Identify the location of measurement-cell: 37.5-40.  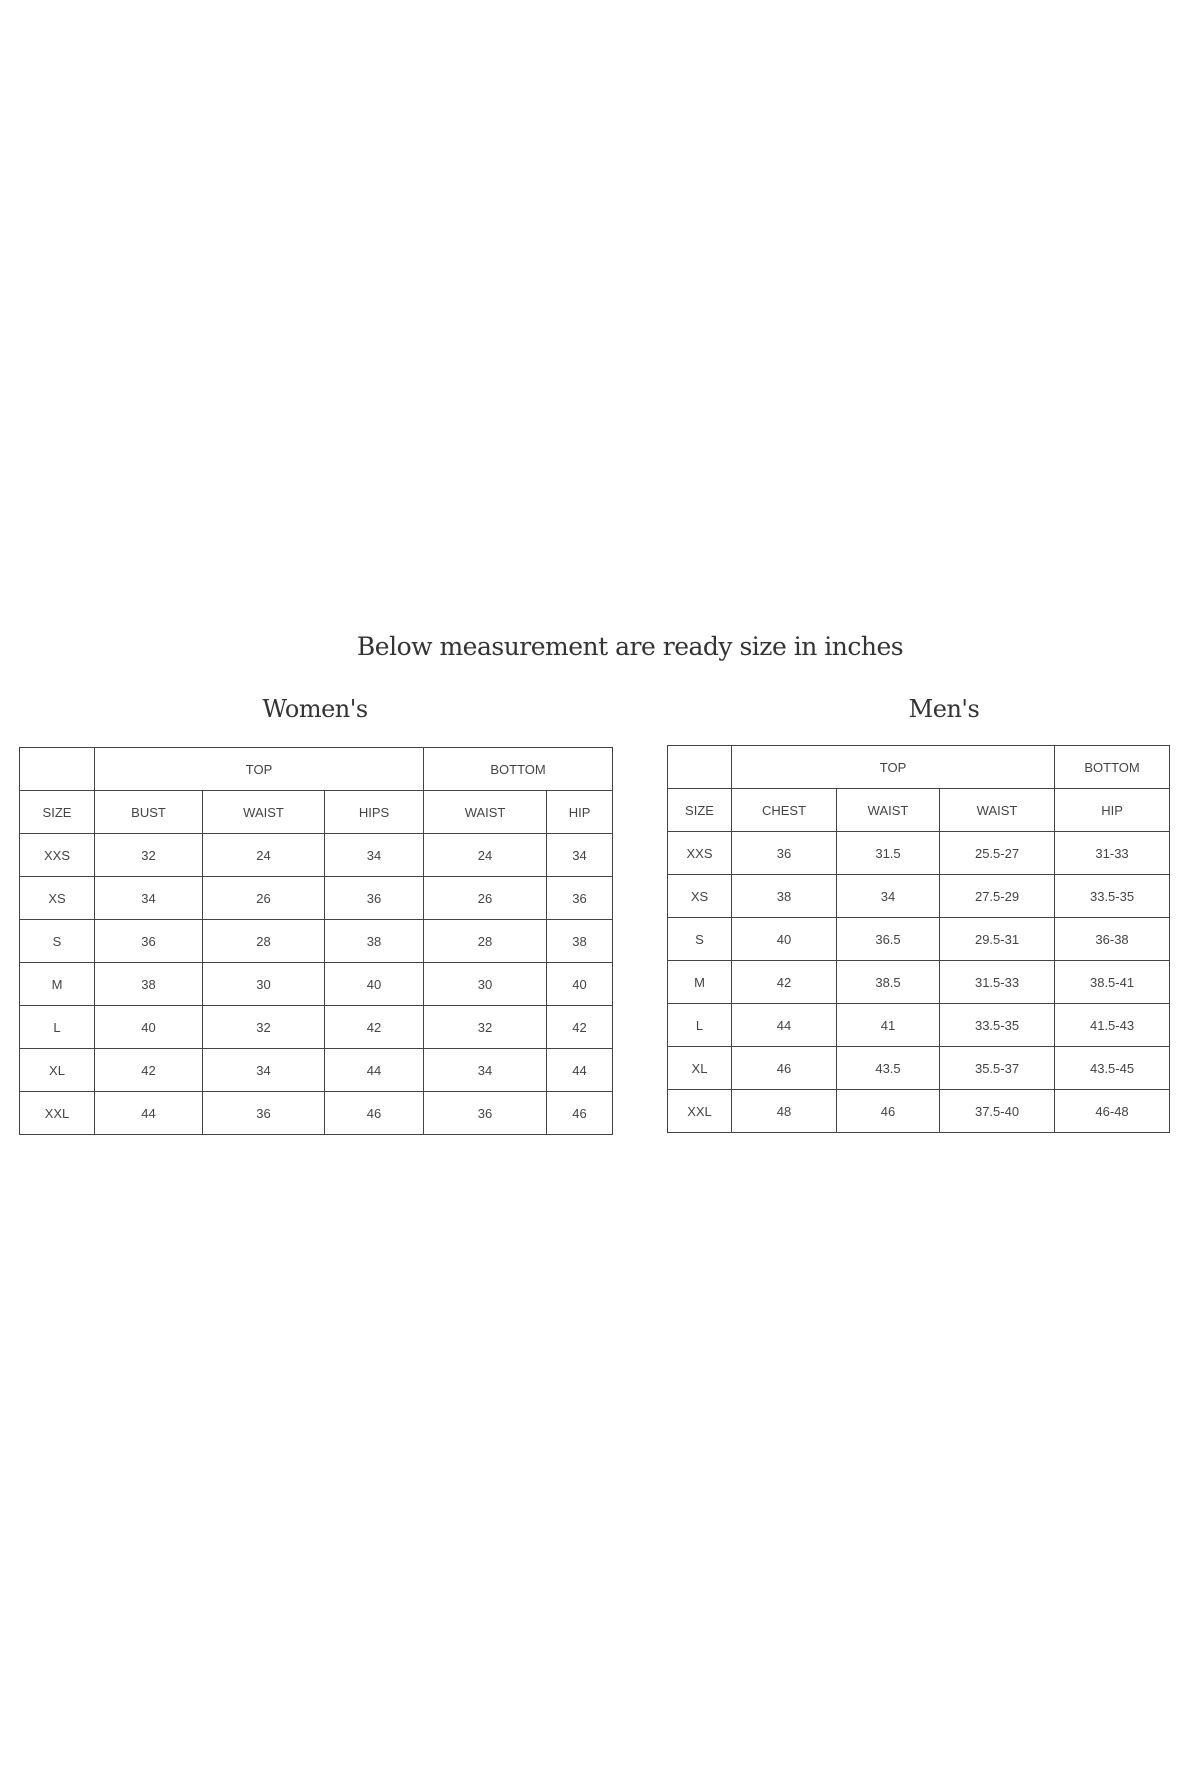
(997, 1111).